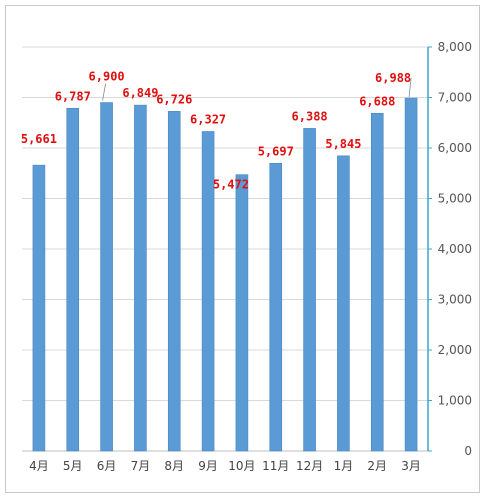 This screenshot has width=486, height=500. I want to click on x-tick-label: 11月, so click(275, 466).